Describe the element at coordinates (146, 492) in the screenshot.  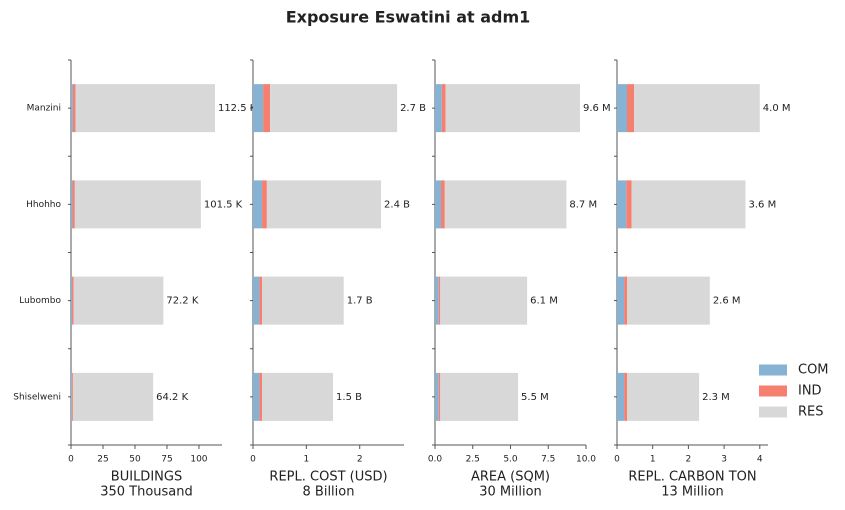
I see `x-axis-note: 350 Thousand` at that location.